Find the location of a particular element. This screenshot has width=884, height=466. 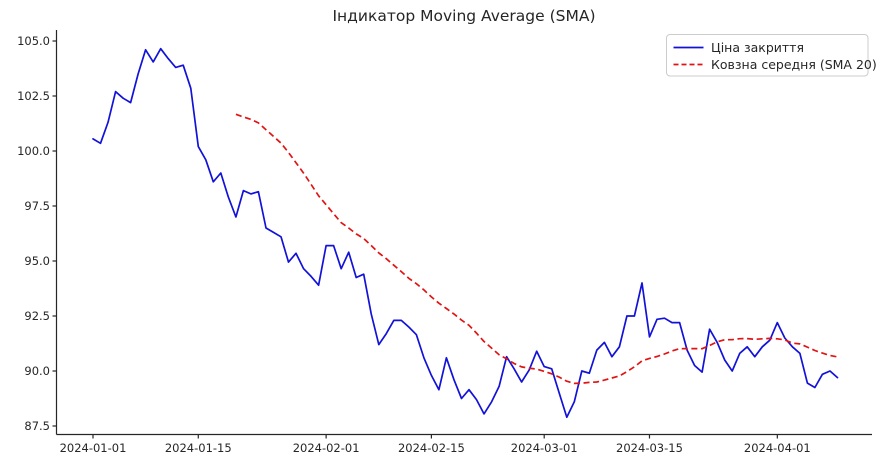

y-tick-label: 100.0 is located at coordinates (33, 151).